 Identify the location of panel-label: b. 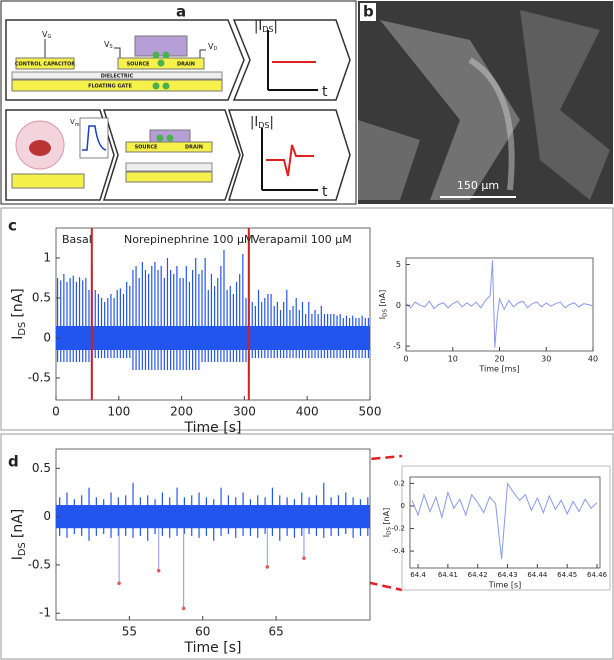
(368, 12).